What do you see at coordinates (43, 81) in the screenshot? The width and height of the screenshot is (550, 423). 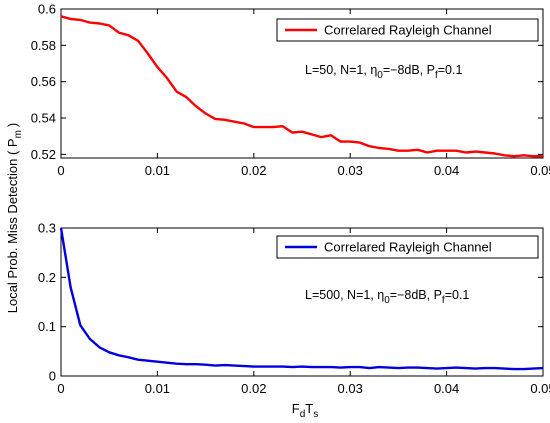 I see `y-tick-label: 0.56` at bounding box center [43, 81].